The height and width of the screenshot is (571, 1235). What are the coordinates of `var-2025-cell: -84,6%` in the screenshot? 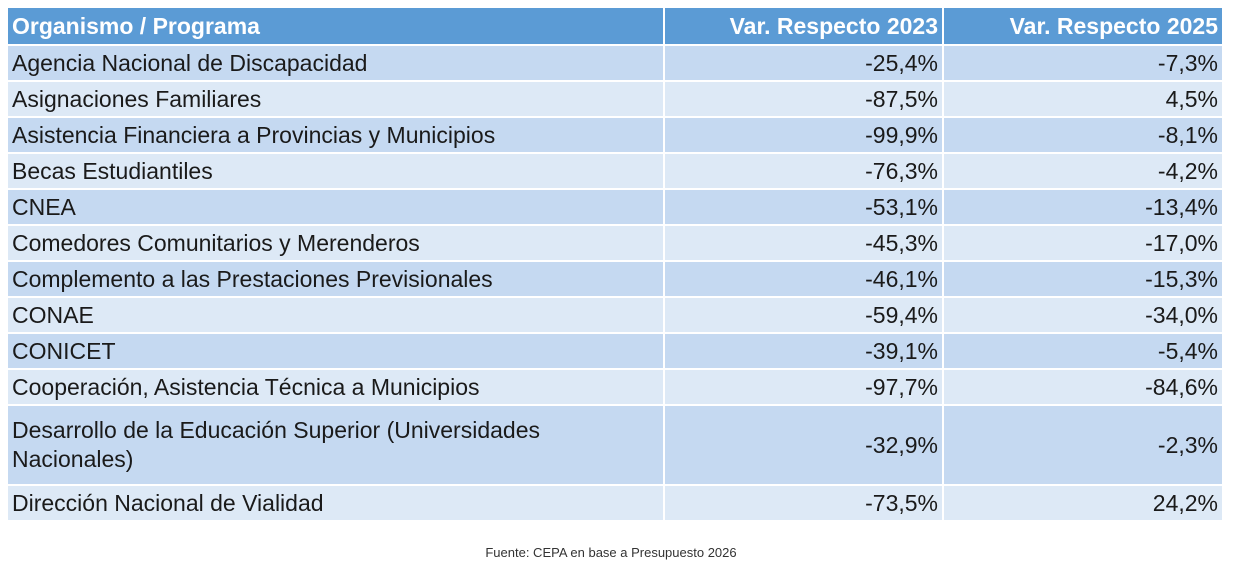 It's located at (1082, 387).